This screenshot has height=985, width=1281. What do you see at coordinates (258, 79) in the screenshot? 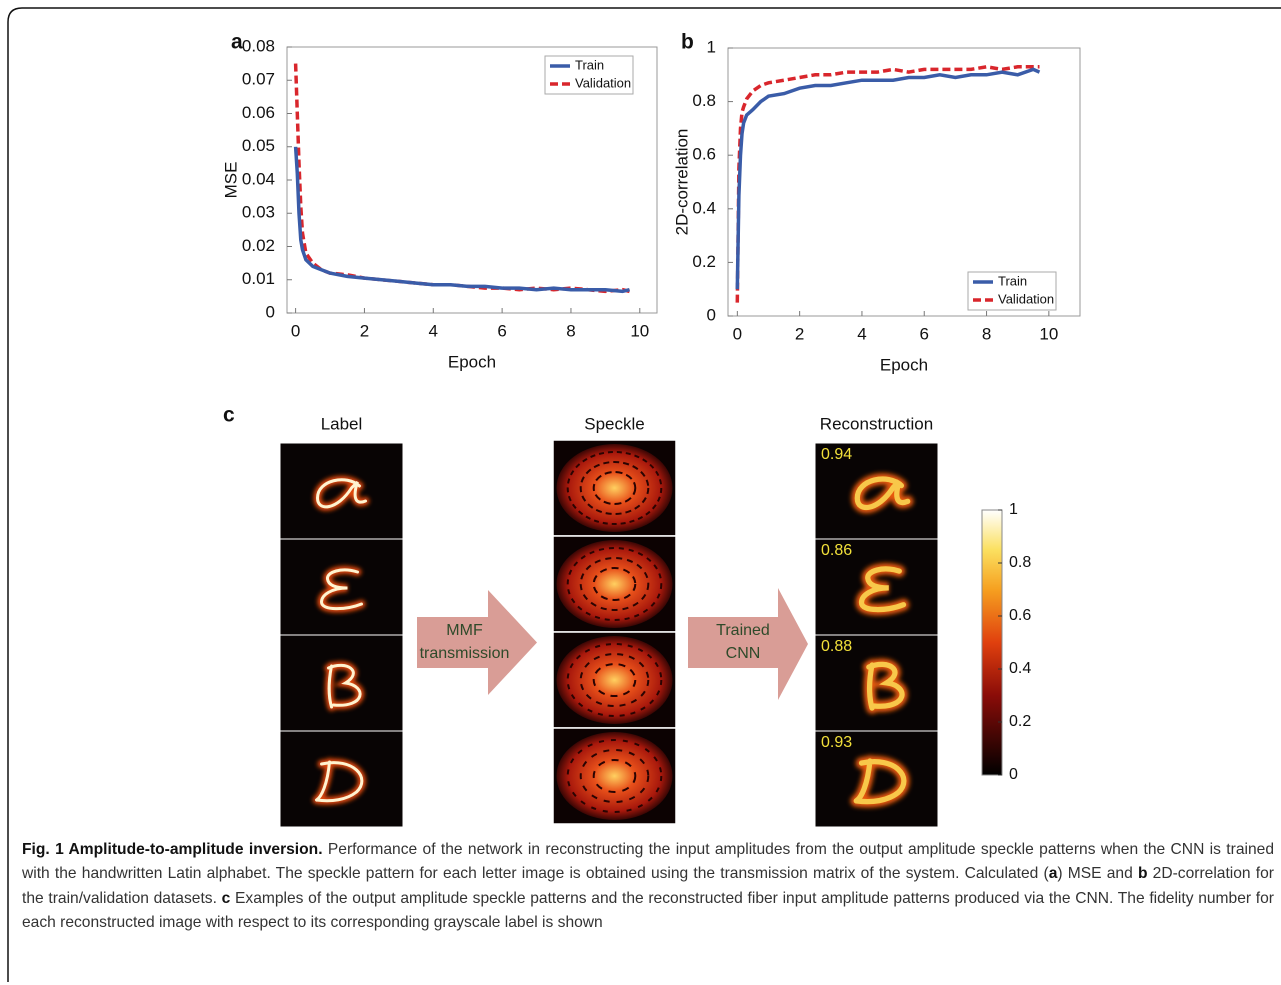
I see `y-tick-label: 0.07` at bounding box center [258, 79].